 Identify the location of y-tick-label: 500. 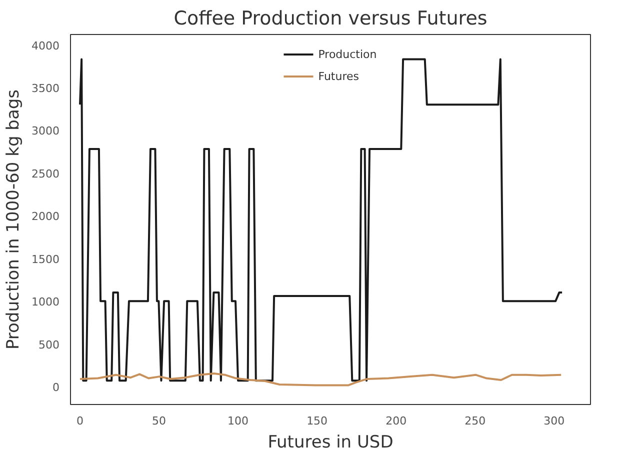
(49, 345).